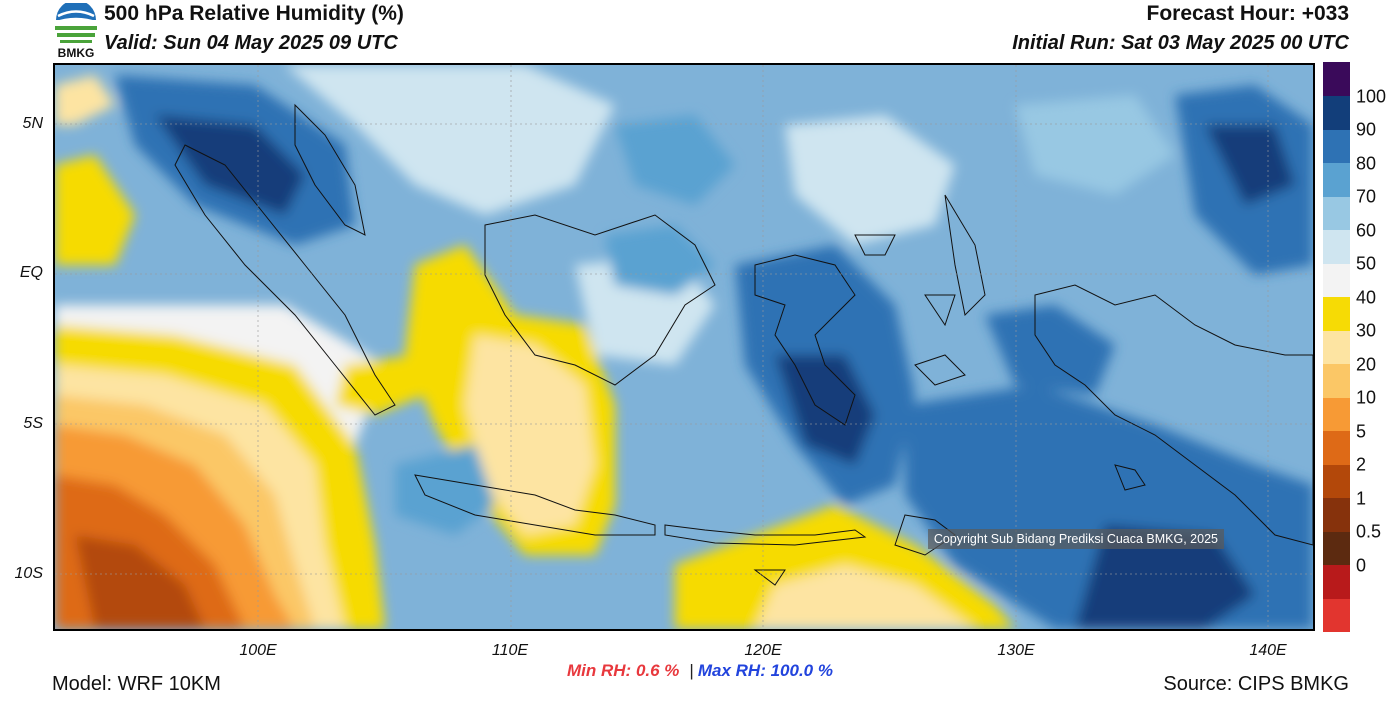 Image resolution: width=1400 pixels, height=709 pixels. Describe the element at coordinates (136, 684) in the screenshot. I see `model-label: Model: WRF 10KM` at that location.